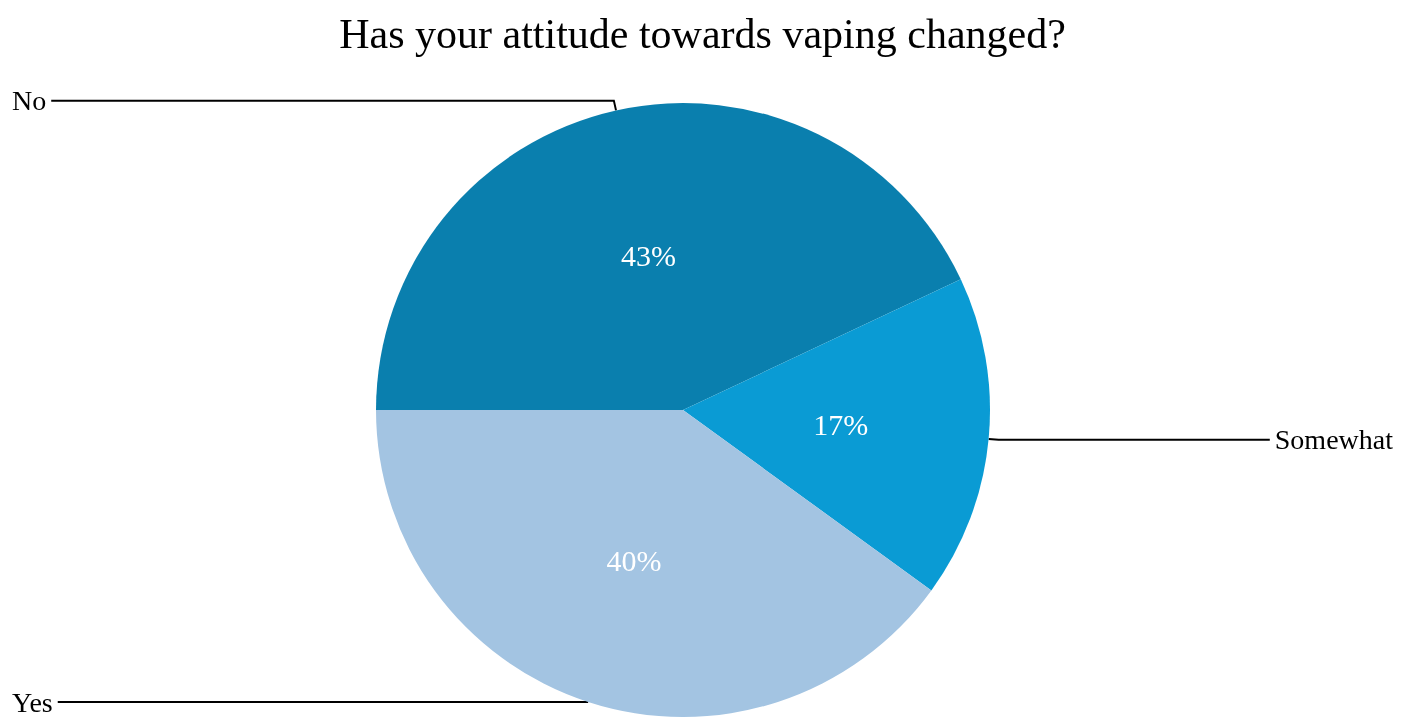  I want to click on chart-title: Has your attitude towards vaping changed?, so click(702, 34).